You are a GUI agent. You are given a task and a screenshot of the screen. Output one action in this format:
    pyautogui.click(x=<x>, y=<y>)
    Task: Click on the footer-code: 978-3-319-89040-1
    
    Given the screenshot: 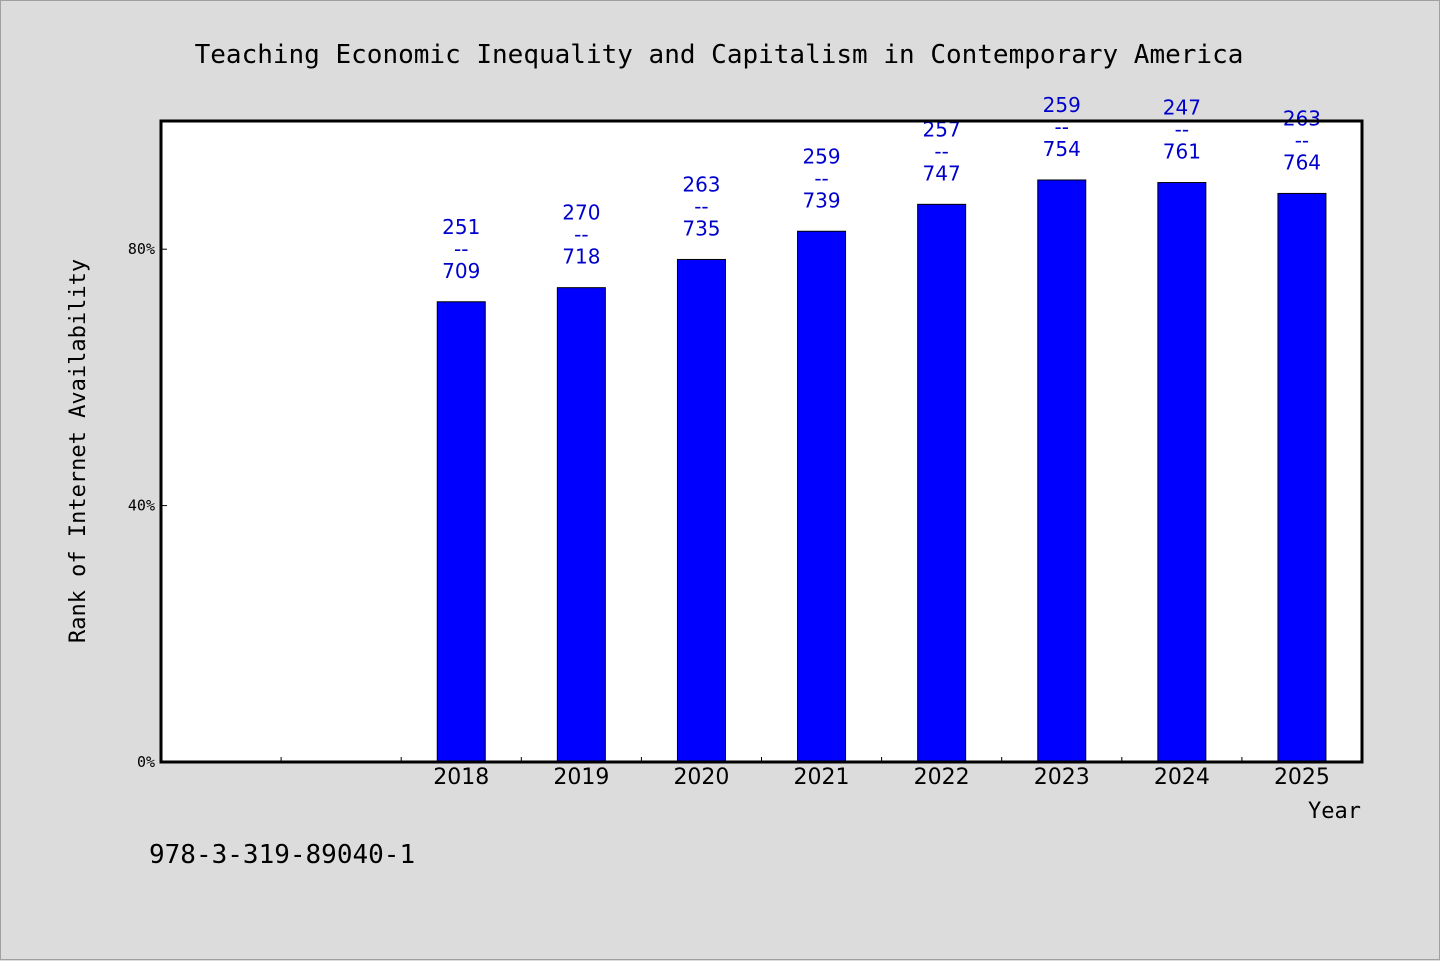 What is the action you would take?
    pyautogui.click(x=282, y=855)
    